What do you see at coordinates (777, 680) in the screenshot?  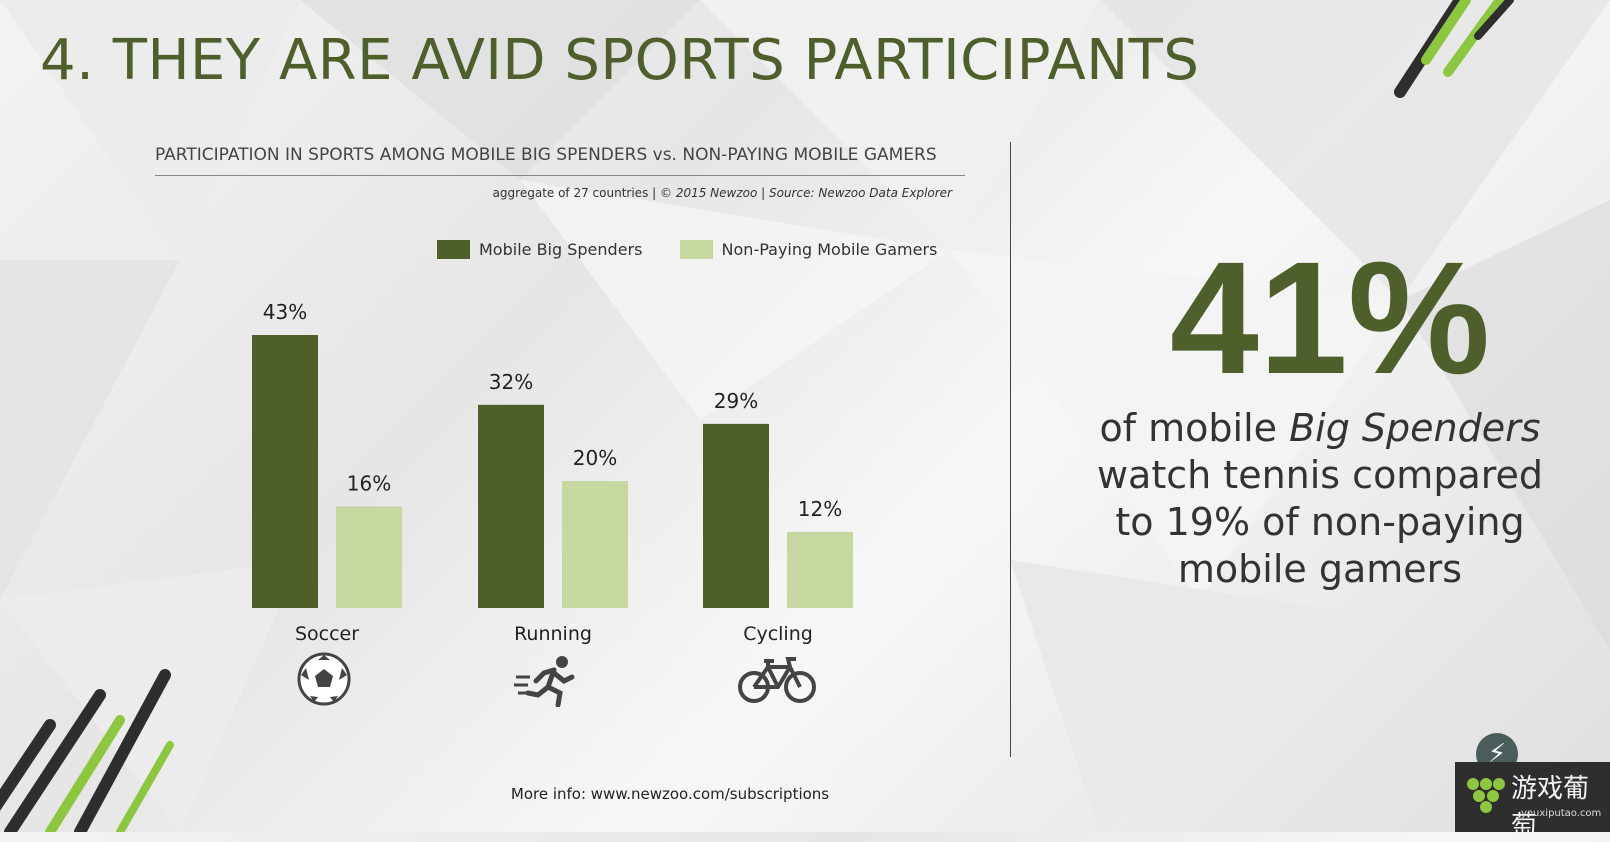 I see `bicycle-icon` at bounding box center [777, 680].